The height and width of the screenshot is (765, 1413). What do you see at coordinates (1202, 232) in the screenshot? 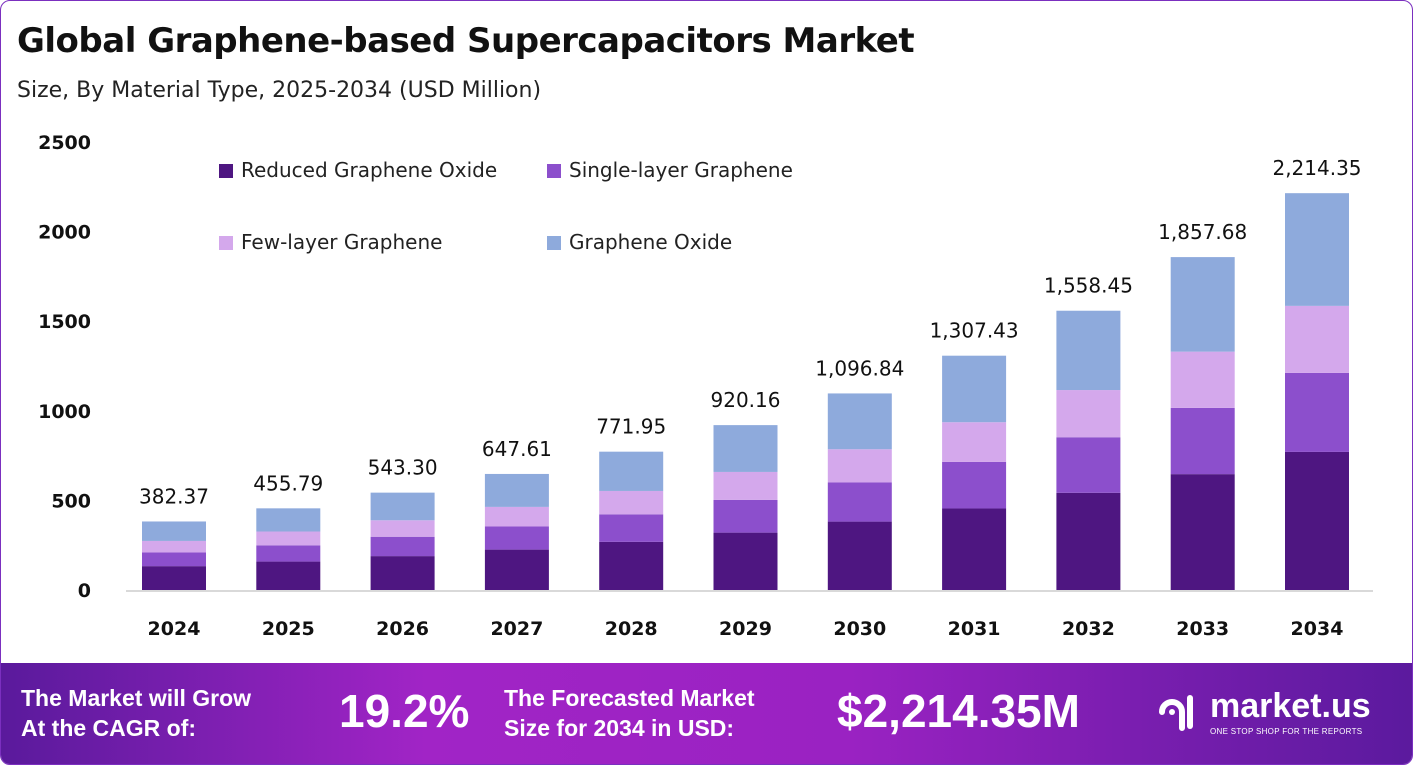
I see `total-data-label: 1,857.68` at bounding box center [1202, 232].